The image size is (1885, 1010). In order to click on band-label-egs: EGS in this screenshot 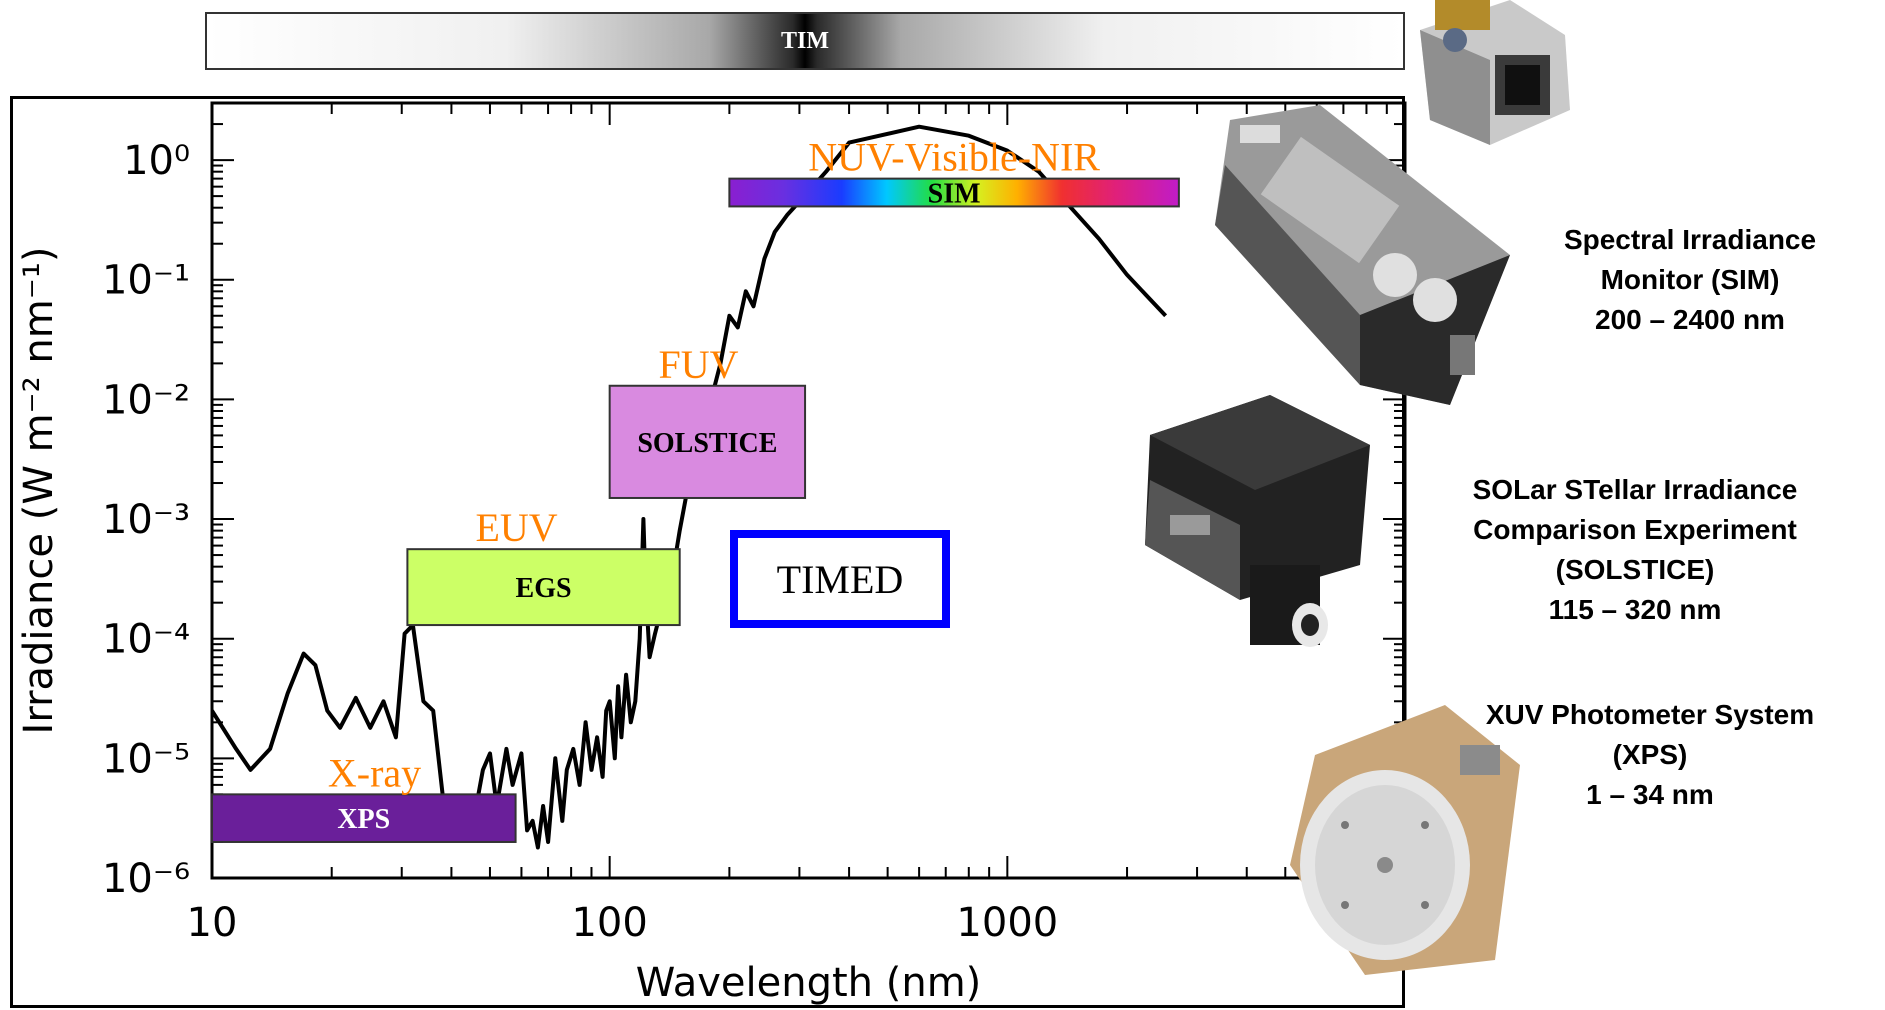, I will do `click(544, 588)`.